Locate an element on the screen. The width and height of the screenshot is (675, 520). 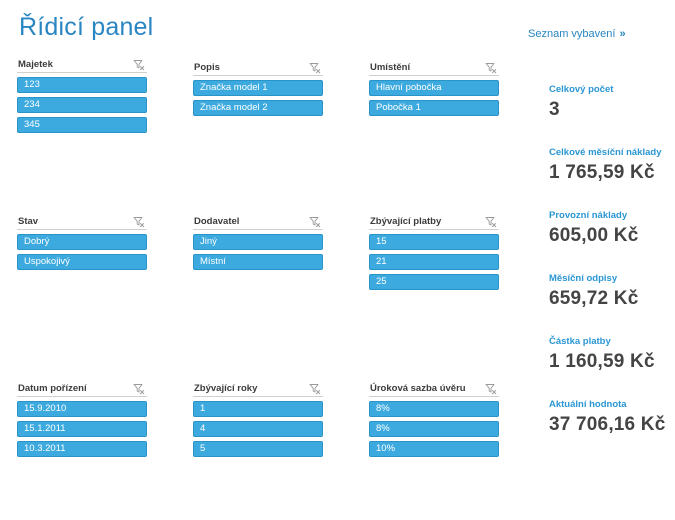
slicer-item: 4 is located at coordinates (258, 429).